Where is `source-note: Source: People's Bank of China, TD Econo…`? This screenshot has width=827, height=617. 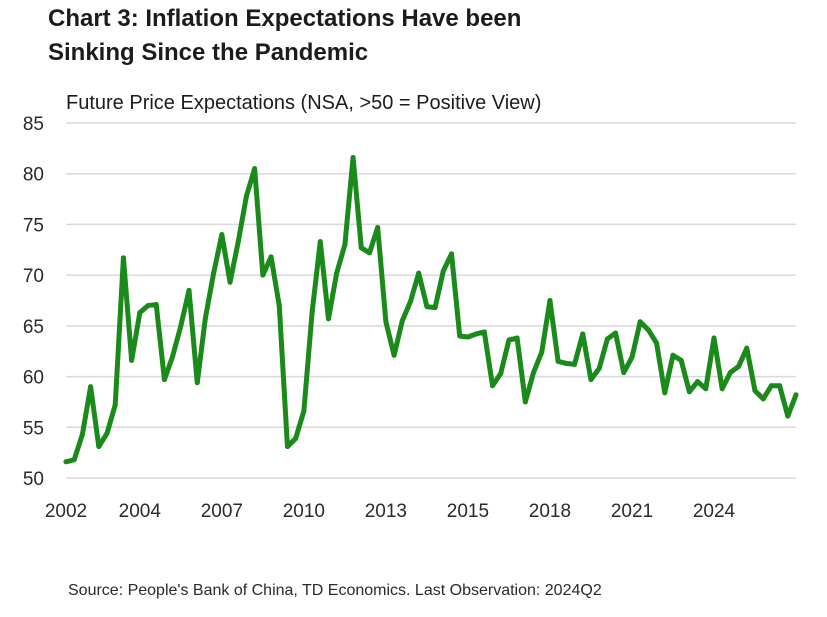
source-note: Source: People's Bank of China, TD Econo… is located at coordinates (335, 590).